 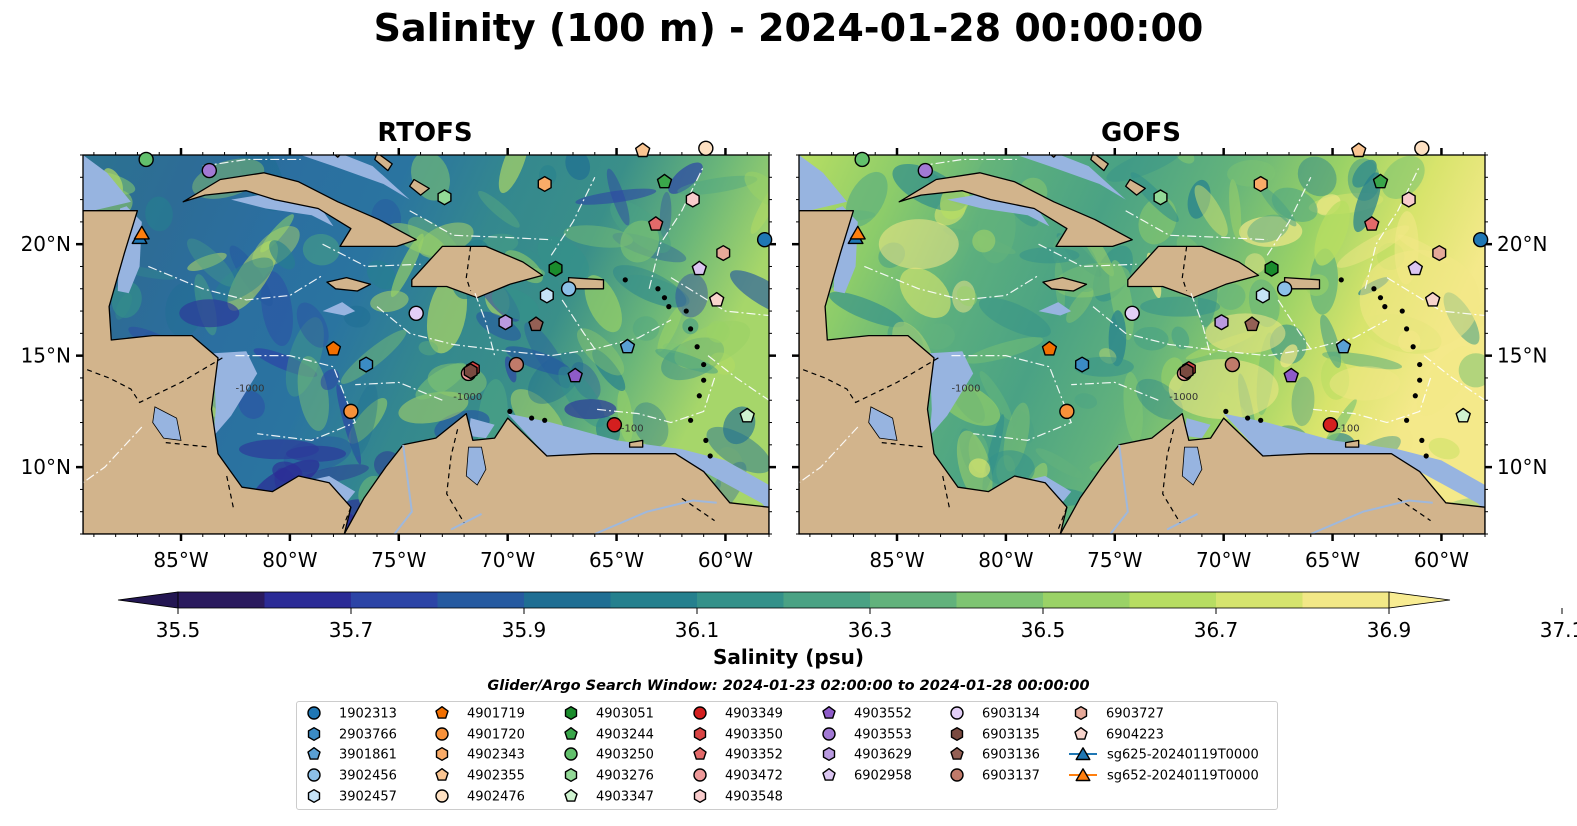 I want to click on colorbar-tick-label: 36.9, so click(x=1389, y=630).